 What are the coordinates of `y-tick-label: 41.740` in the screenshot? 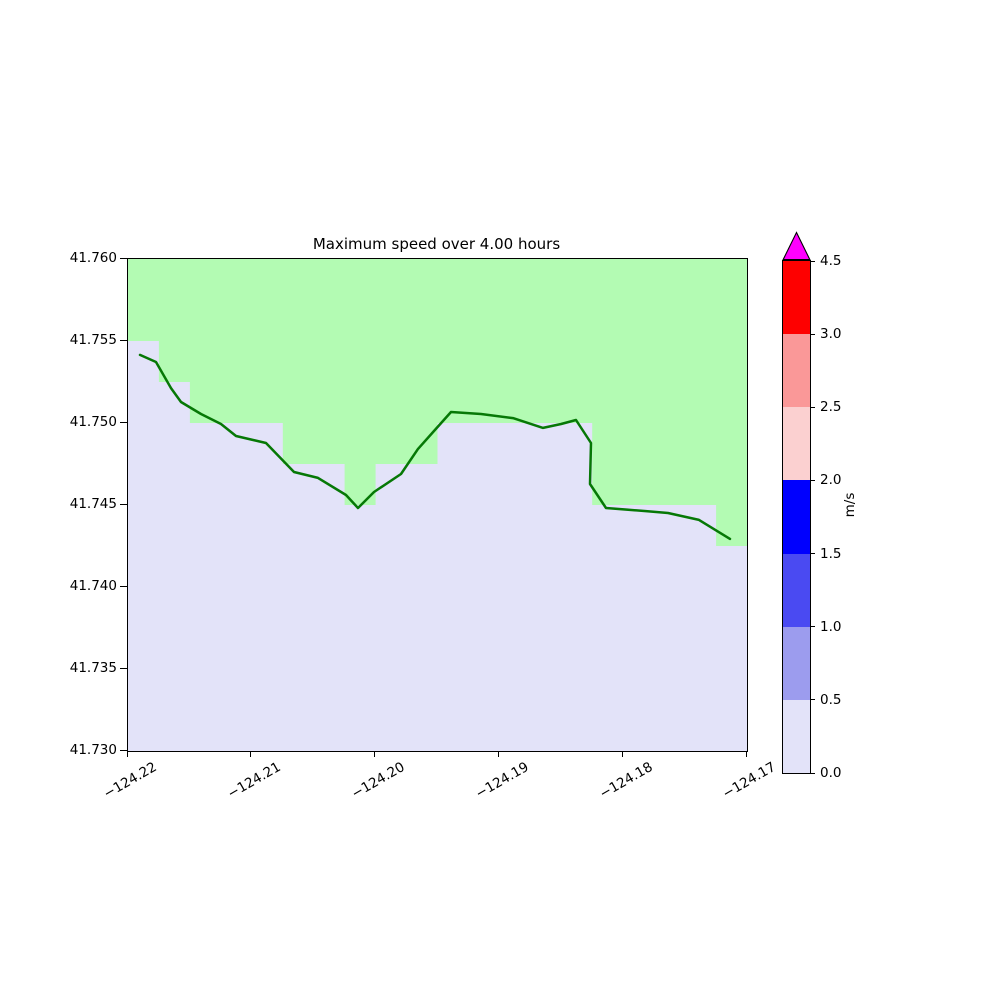 It's located at (93, 586).